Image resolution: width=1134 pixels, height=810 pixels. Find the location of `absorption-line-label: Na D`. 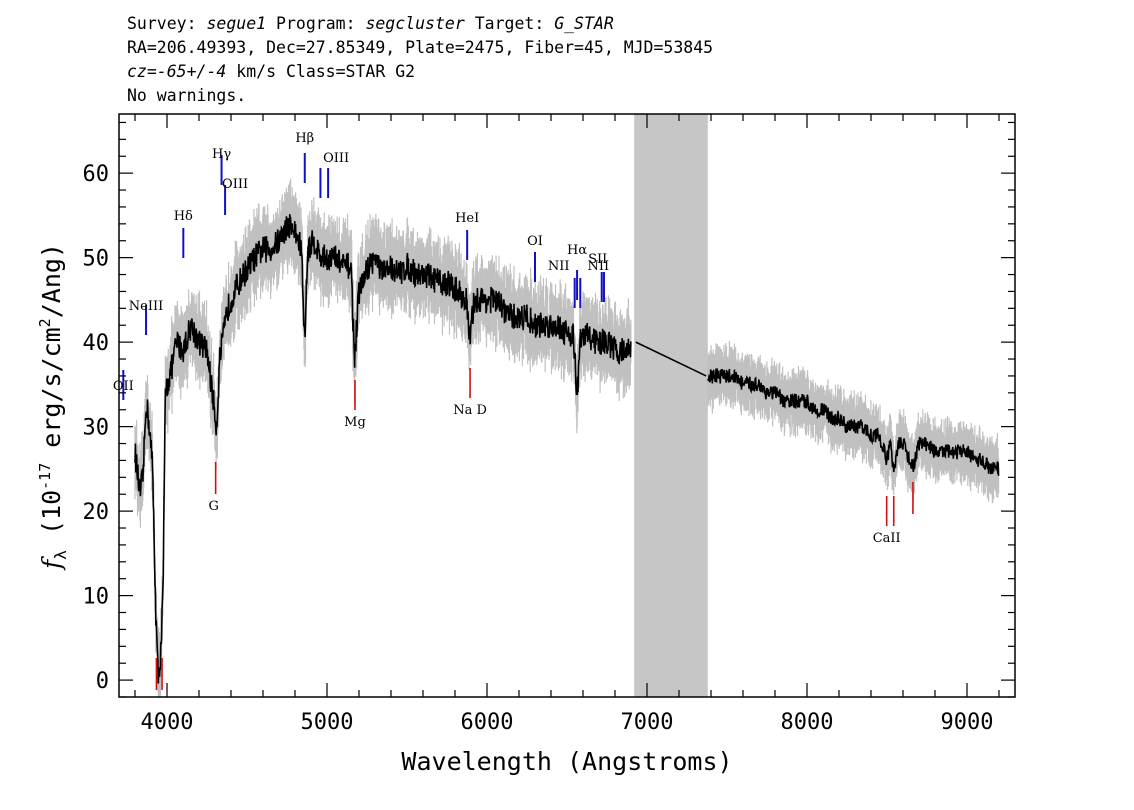

absorption-line-label: Na D is located at coordinates (470, 410).